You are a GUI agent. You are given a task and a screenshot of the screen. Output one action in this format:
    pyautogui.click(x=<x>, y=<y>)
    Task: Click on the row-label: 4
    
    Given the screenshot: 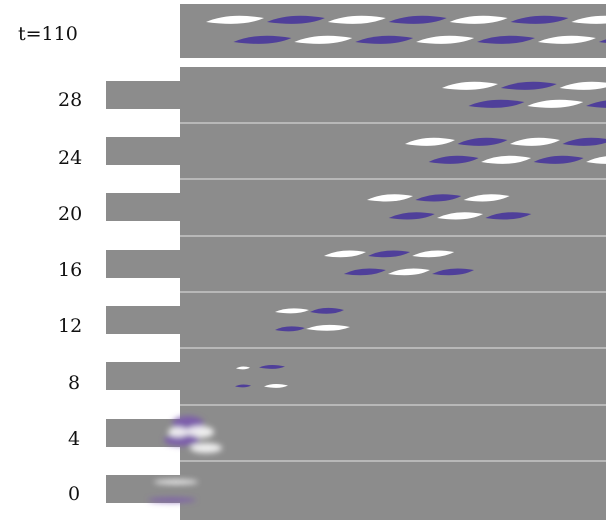 What is the action you would take?
    pyautogui.click(x=74, y=439)
    